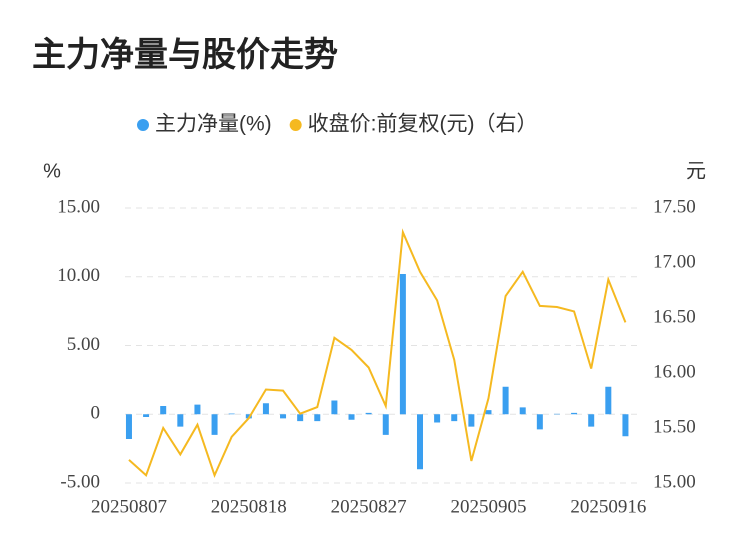 This screenshot has height=558, width=750. What do you see at coordinates (488, 506) in the screenshot?
I see `x-tick-label: 20250905` at bounding box center [488, 506].